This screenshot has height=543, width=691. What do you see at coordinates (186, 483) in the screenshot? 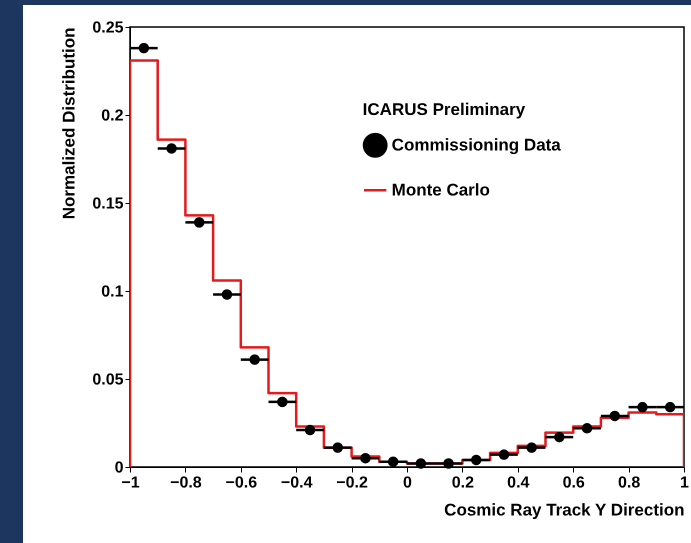
I see `x-tick-label: −0.8` at bounding box center [186, 483].